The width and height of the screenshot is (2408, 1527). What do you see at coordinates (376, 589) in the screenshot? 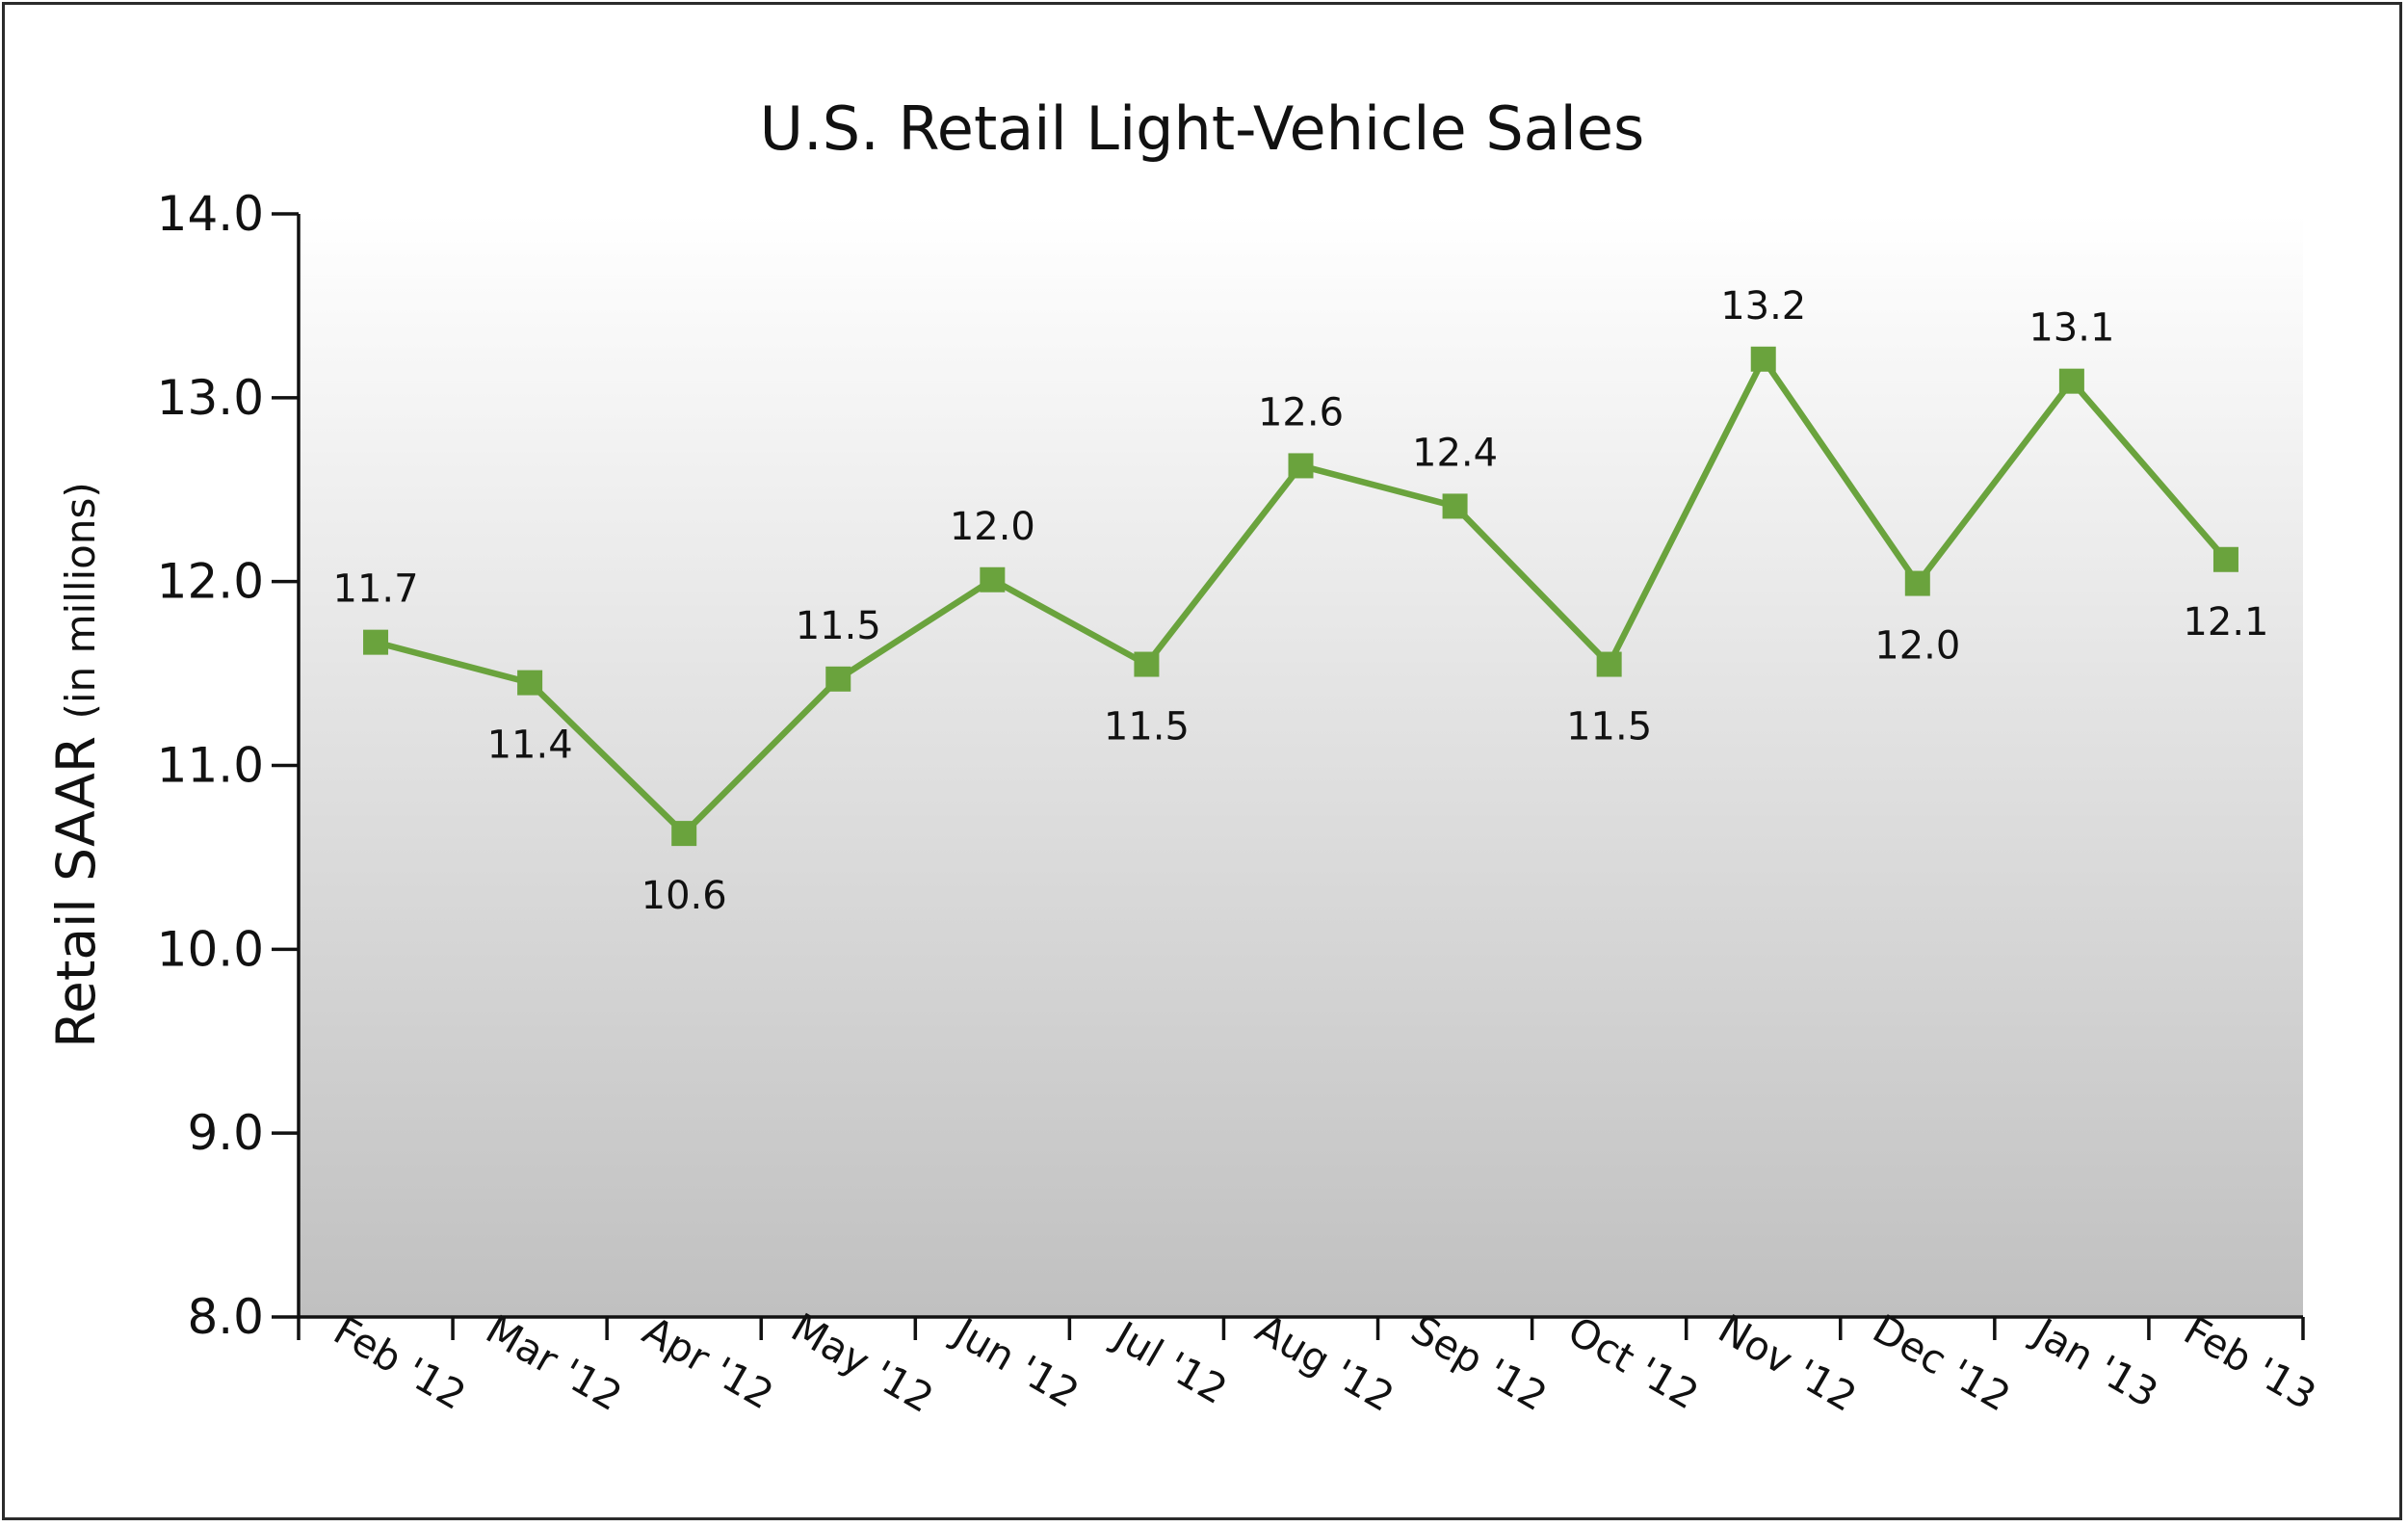
I see `data-label: 11.7` at bounding box center [376, 589].